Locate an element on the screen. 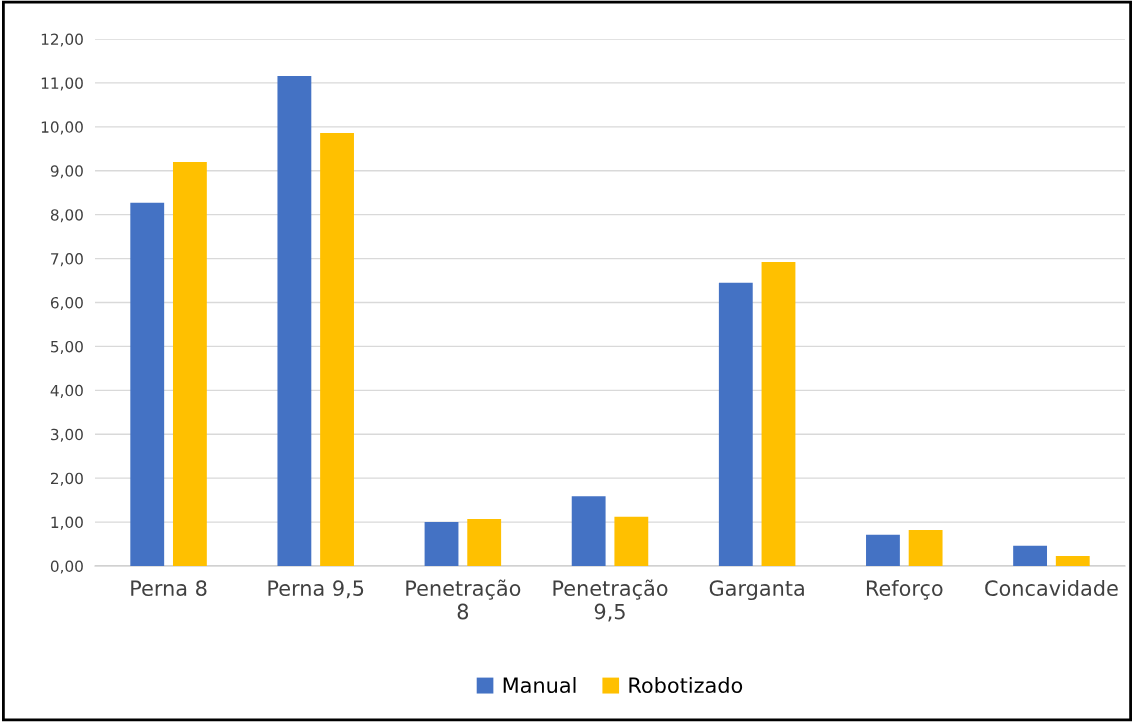 The height and width of the screenshot is (722, 1134). y-tick-label: 5,00 is located at coordinates (67, 347).